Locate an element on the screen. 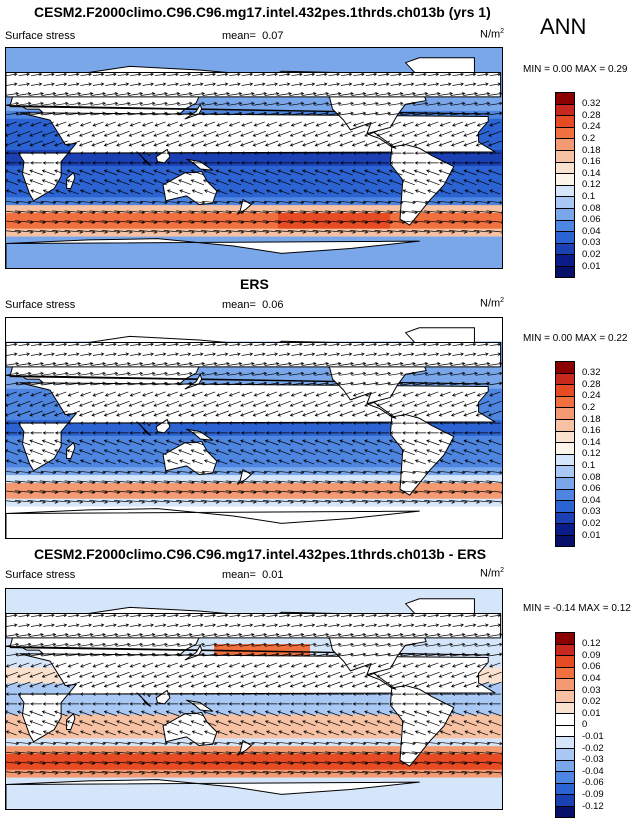 The image size is (642, 818). colorbar-tick-label: 0.01 is located at coordinates (591, 535).